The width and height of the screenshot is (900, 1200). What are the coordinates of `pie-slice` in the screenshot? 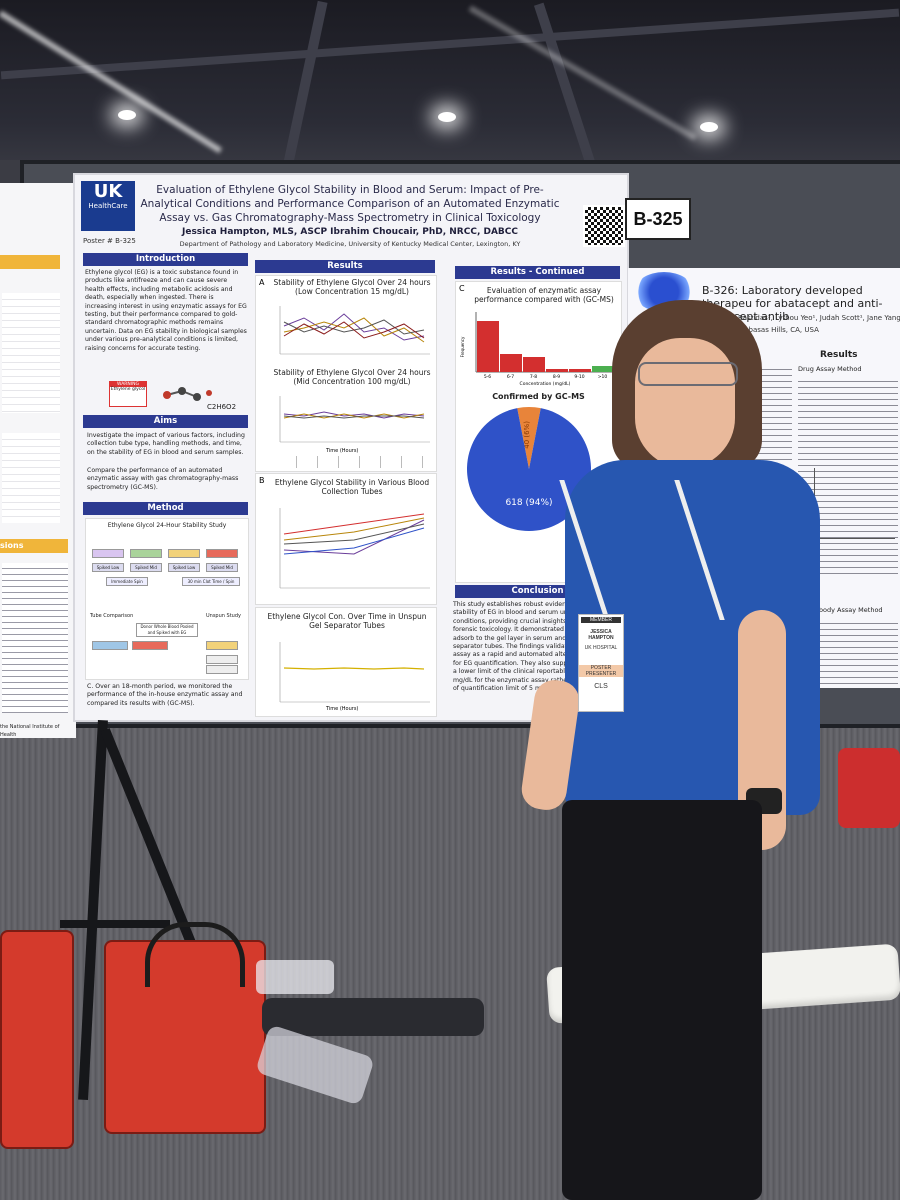 It's located at (529, 469).